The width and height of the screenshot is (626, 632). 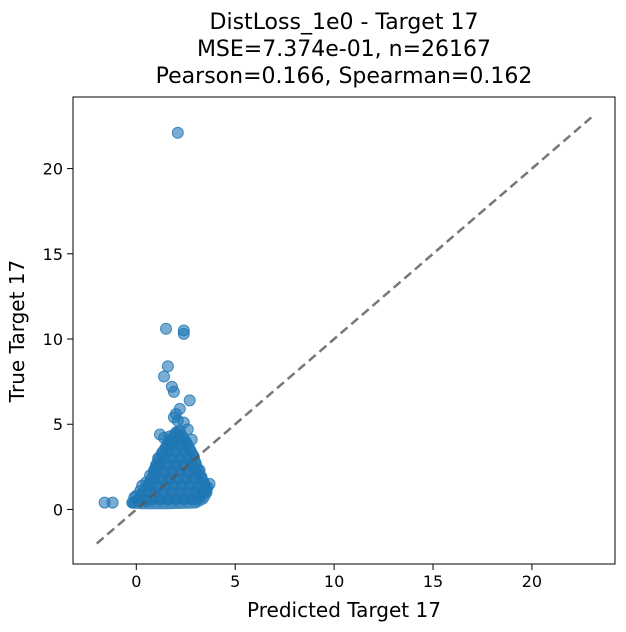 I want to click on y-tick-label: 10, so click(x=53, y=339).